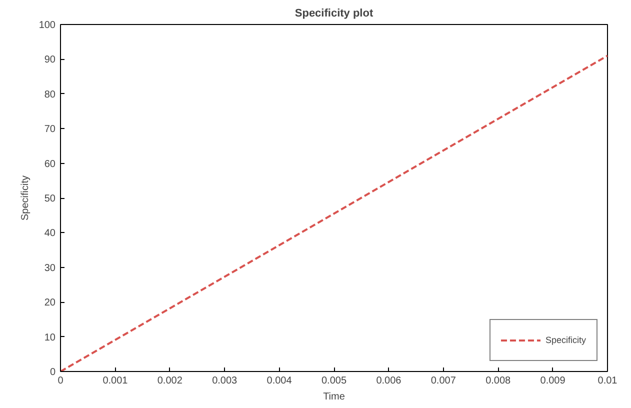  Describe the element at coordinates (389, 381) in the screenshot. I see `x-tick-label: 0.006` at that location.